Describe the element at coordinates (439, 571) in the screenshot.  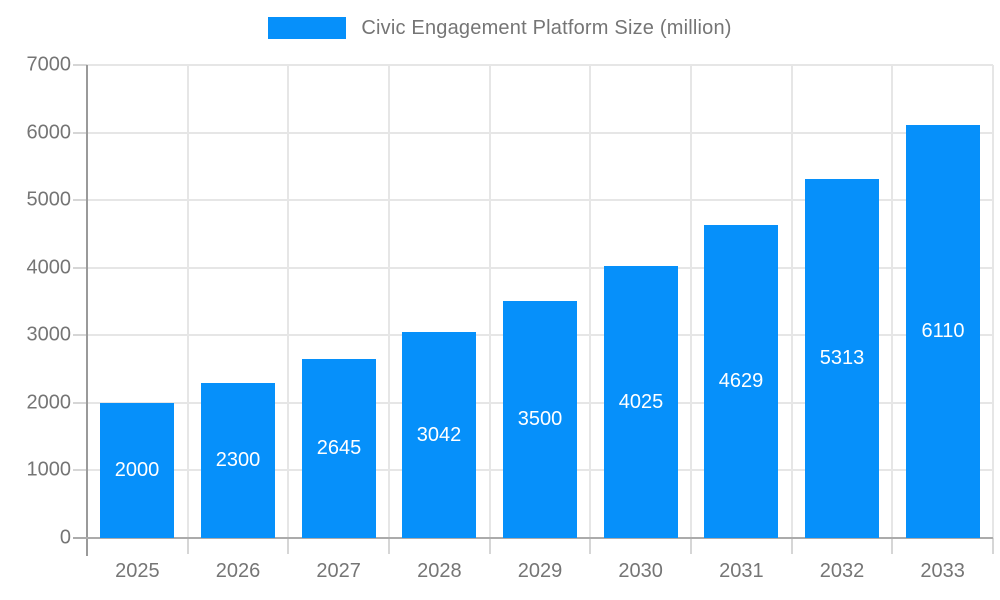
I see `x-axis-label: 2028` at that location.